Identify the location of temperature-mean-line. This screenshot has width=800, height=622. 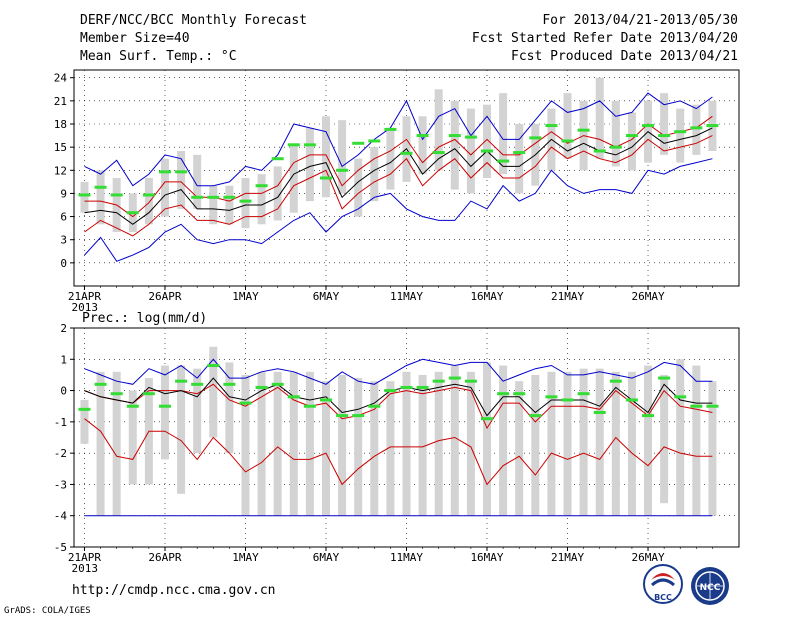
(398, 176).